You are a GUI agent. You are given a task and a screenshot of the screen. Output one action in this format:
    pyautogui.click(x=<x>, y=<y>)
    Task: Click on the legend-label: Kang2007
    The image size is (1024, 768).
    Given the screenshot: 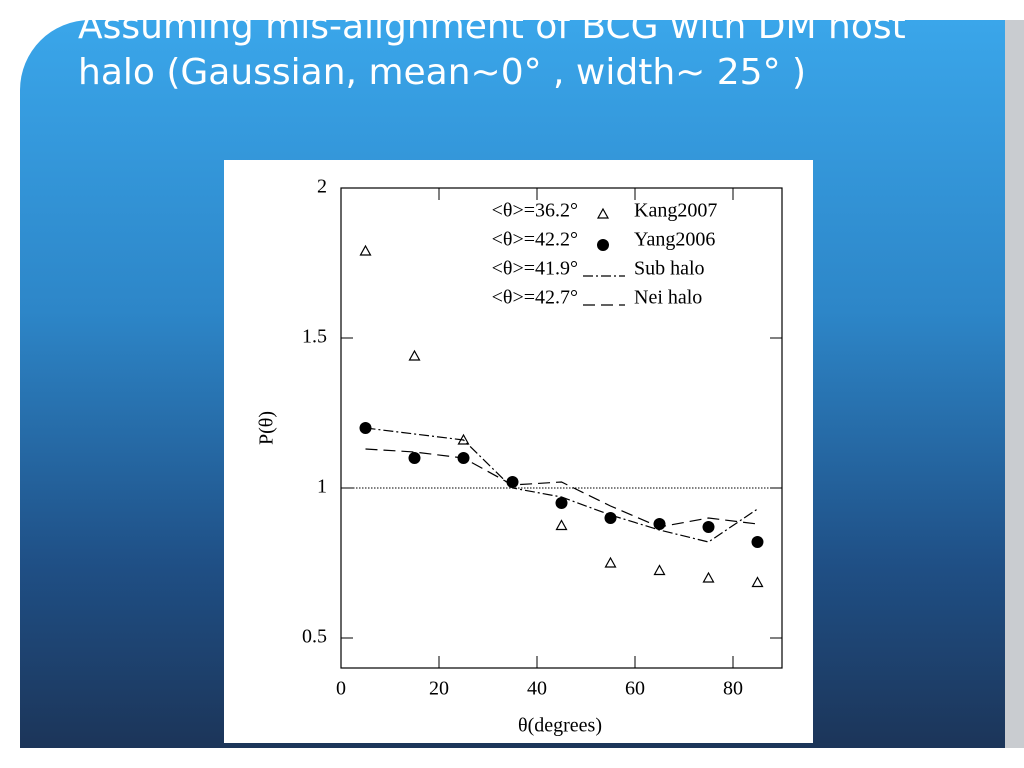 What is the action you would take?
    pyautogui.click(x=675, y=211)
    